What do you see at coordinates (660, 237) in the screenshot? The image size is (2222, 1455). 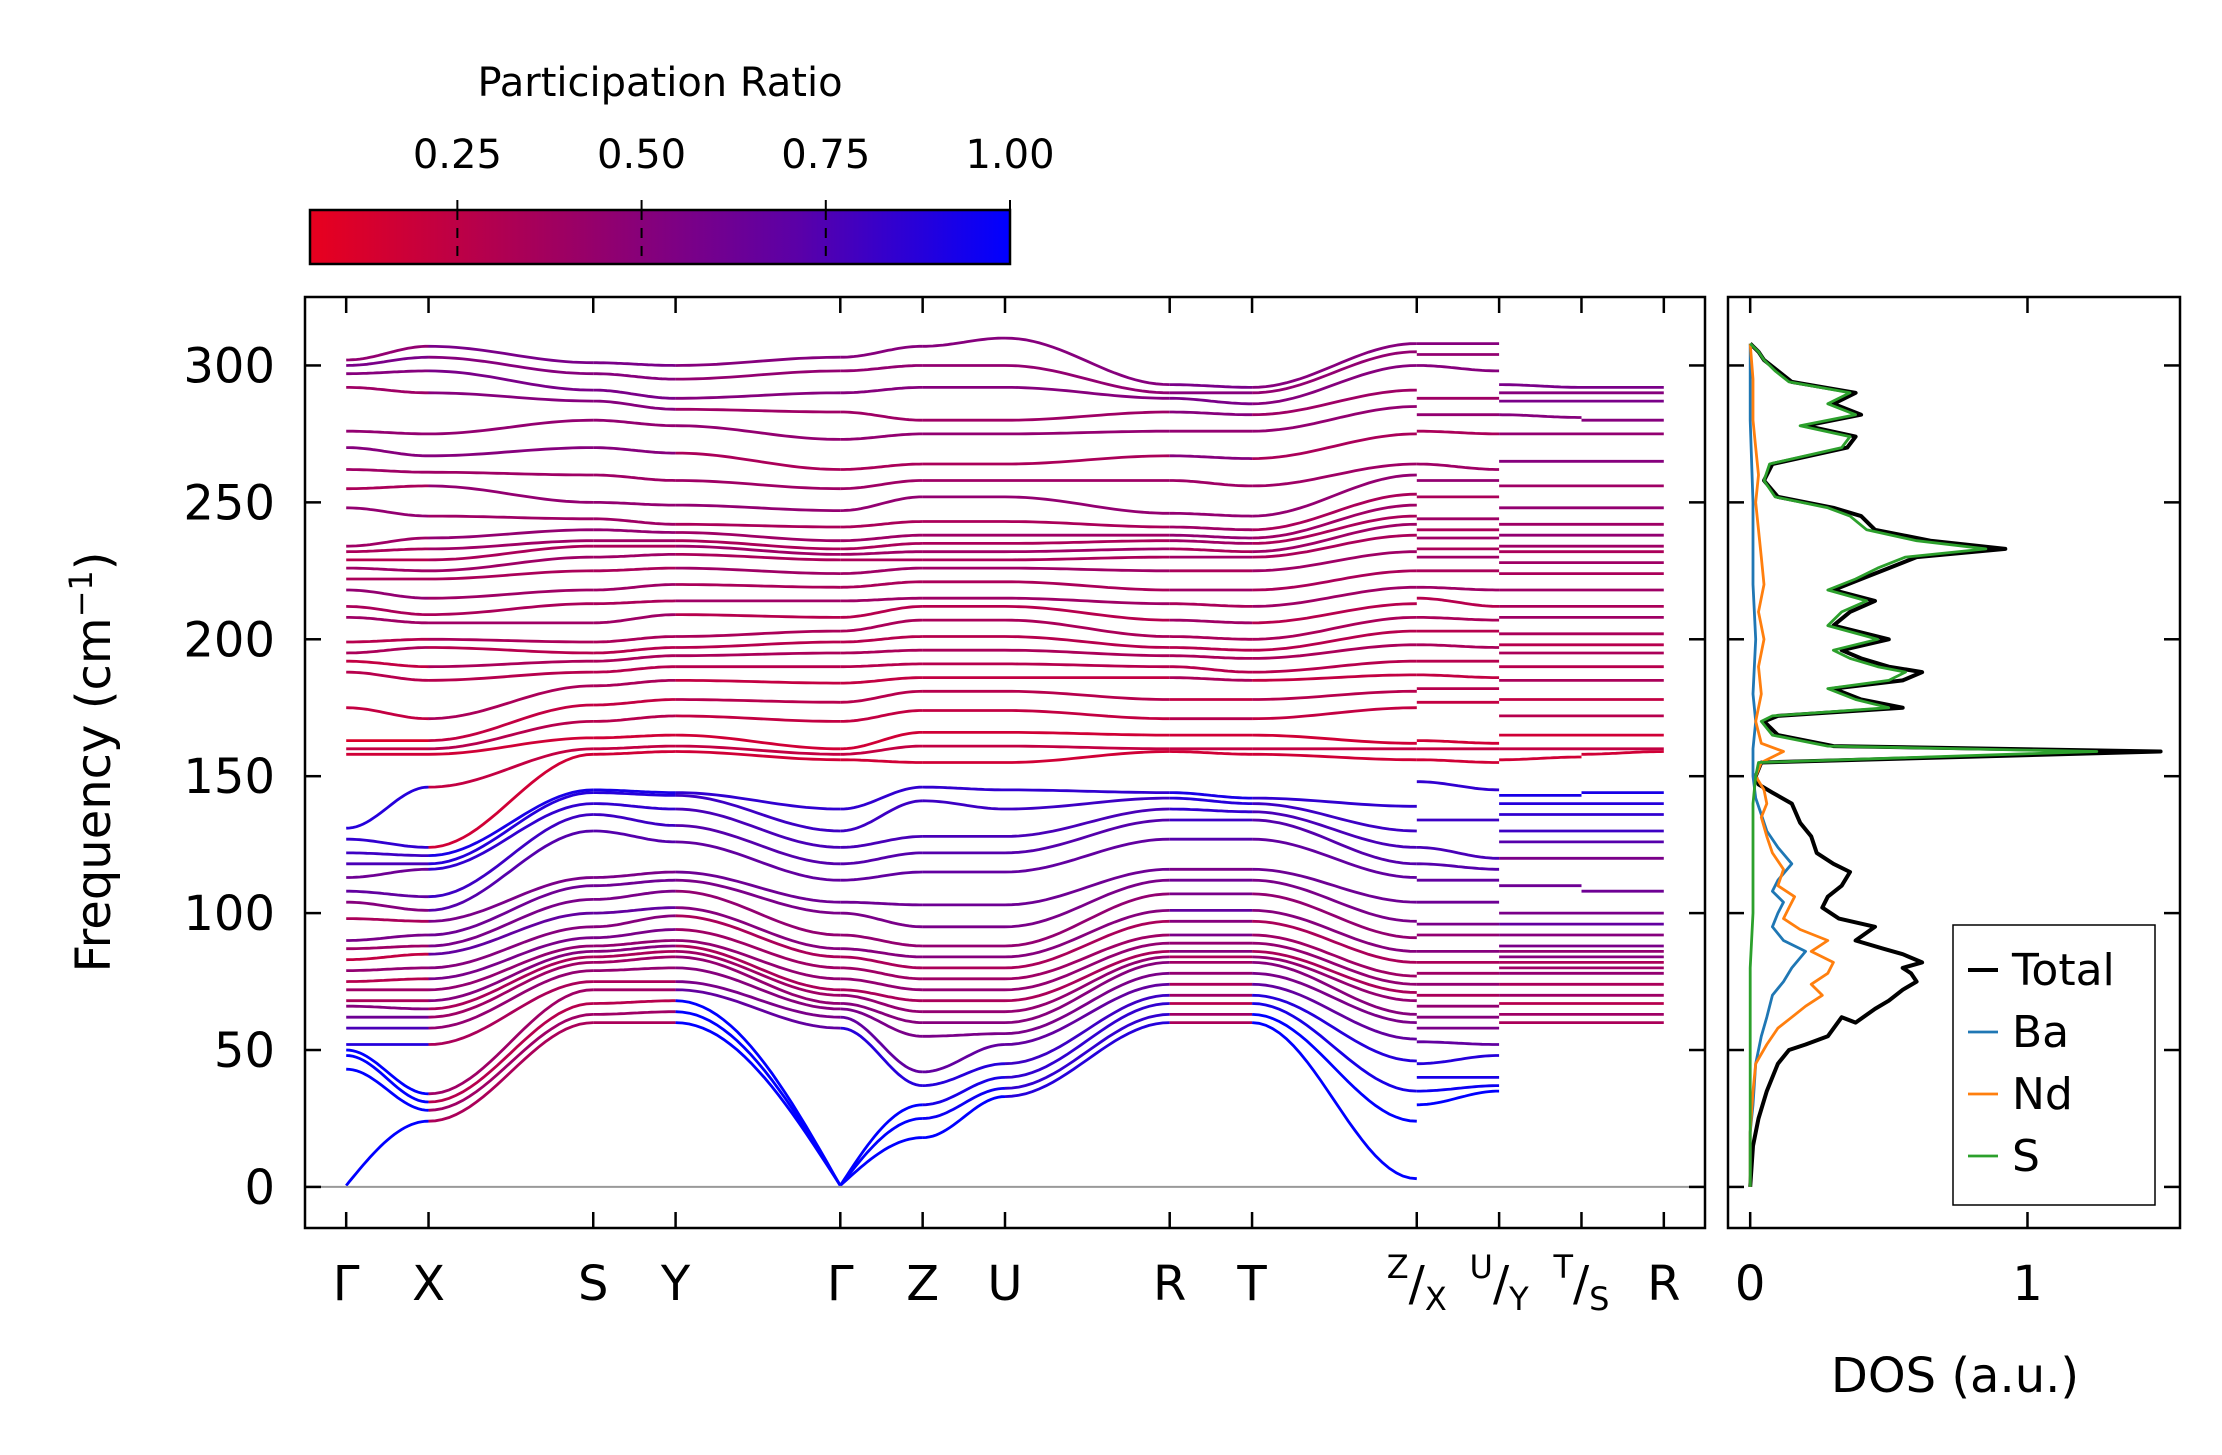 I see `colorbar-bar` at bounding box center [660, 237].